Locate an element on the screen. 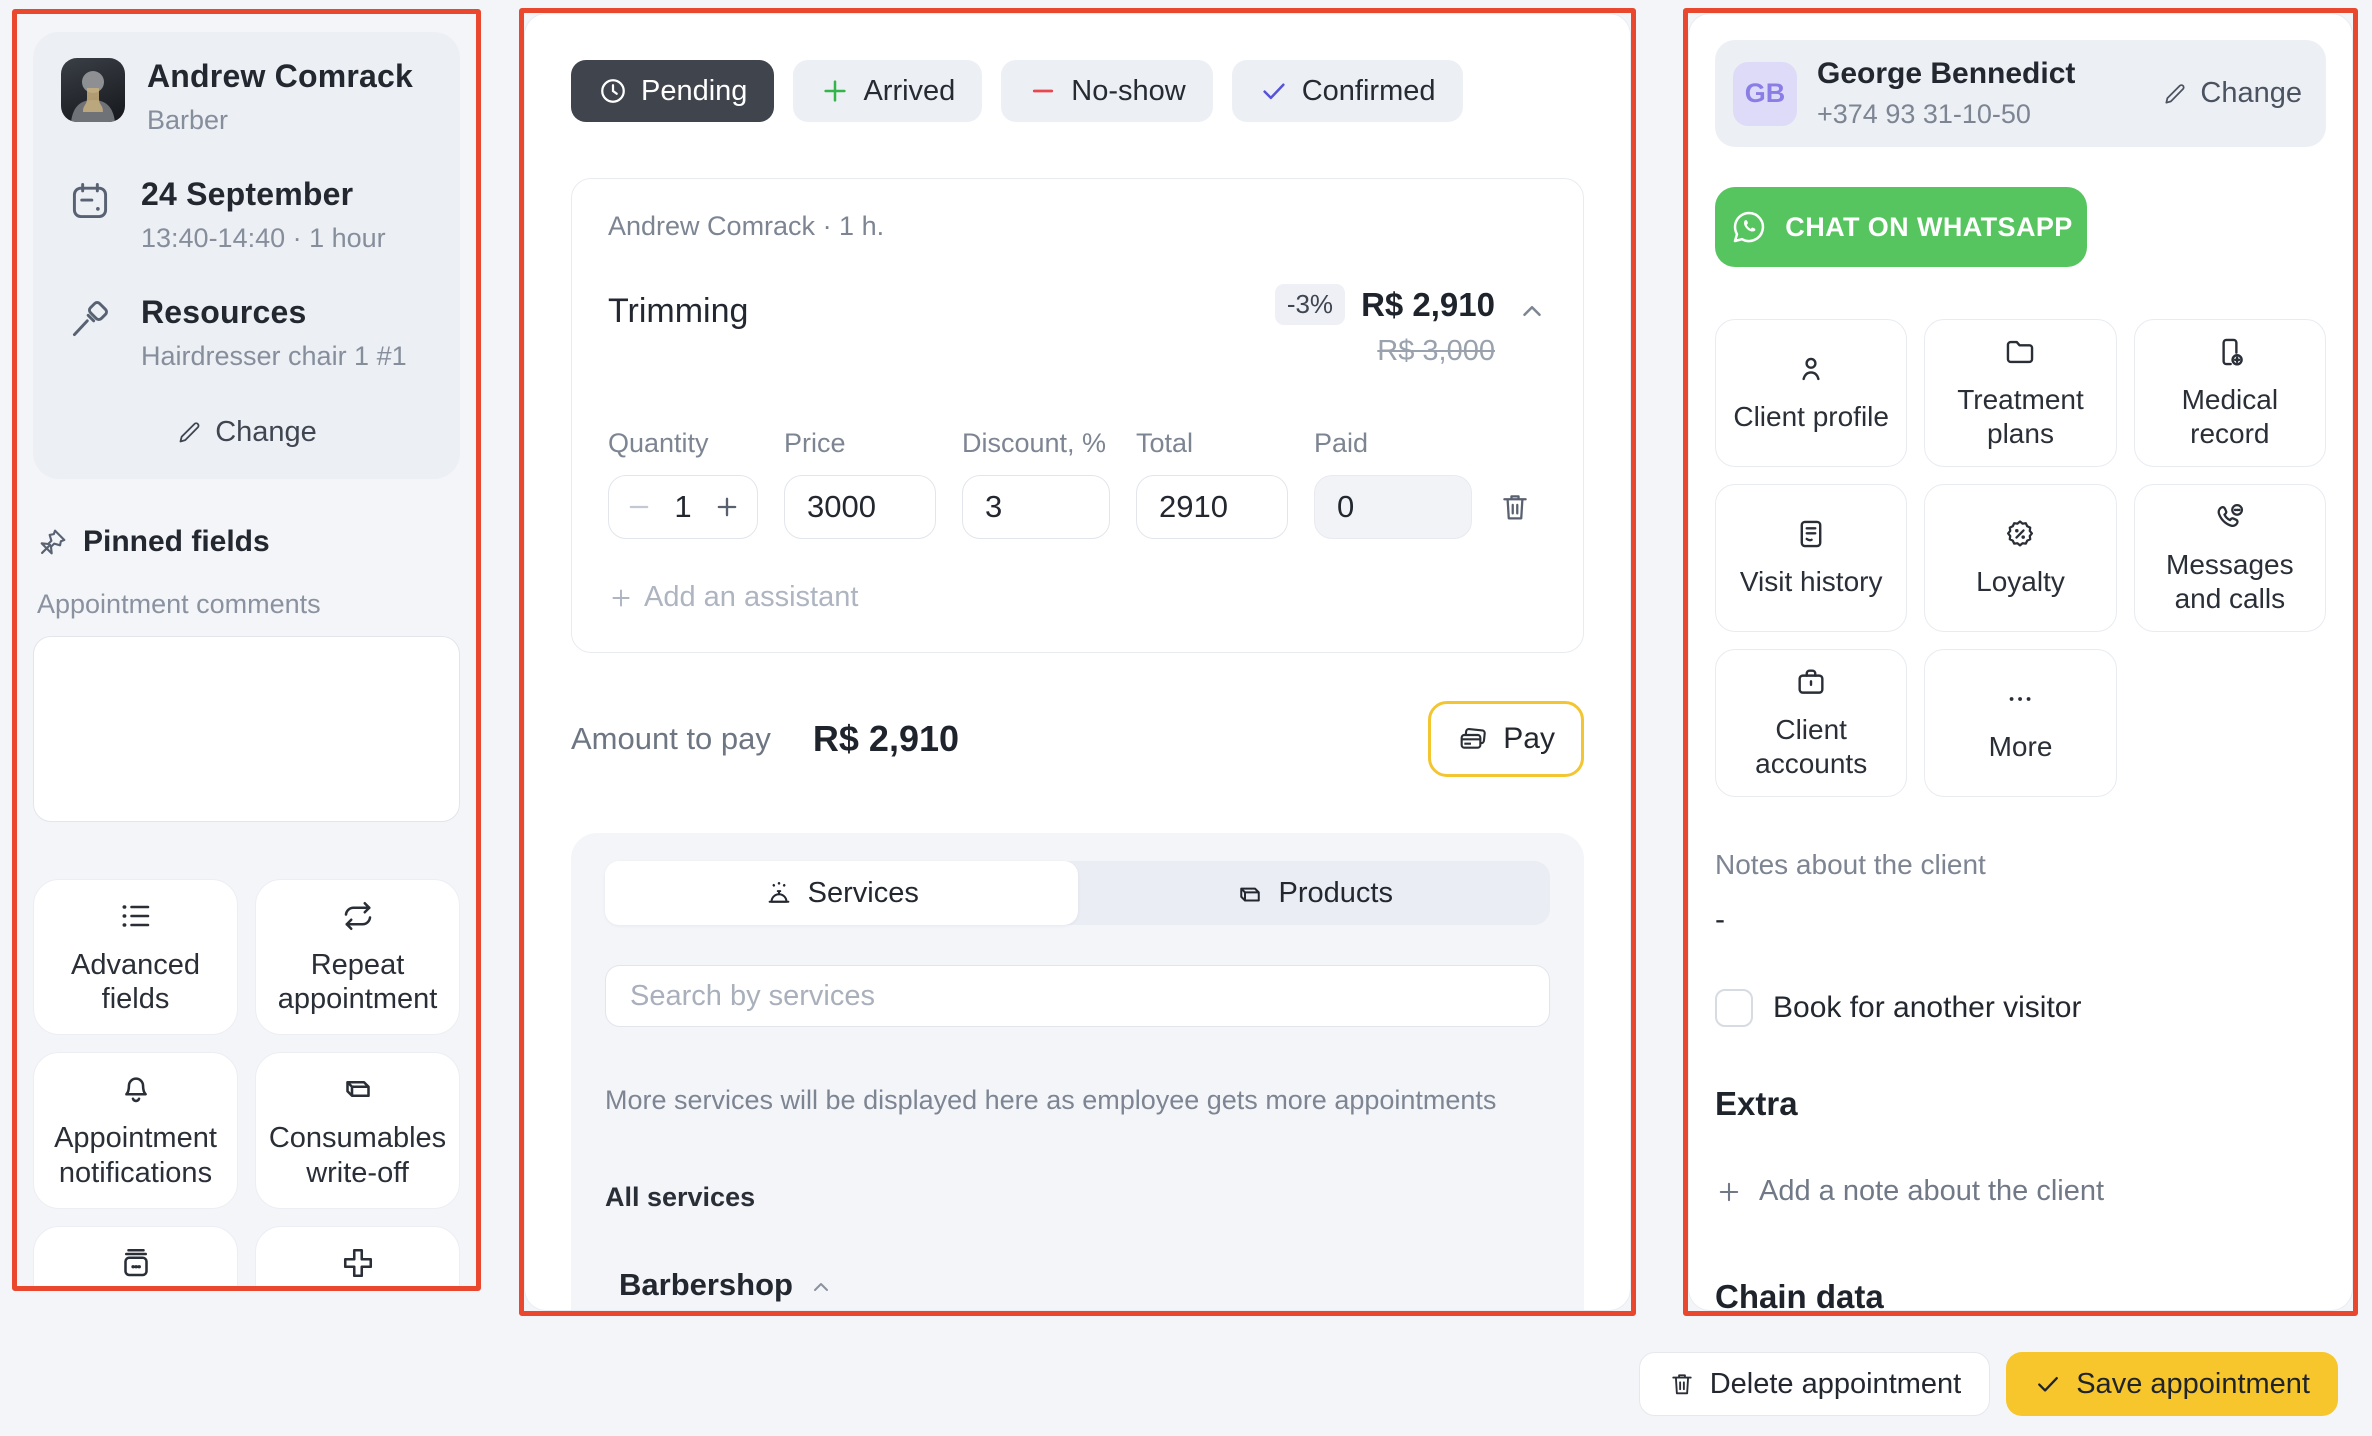 The height and width of the screenshot is (1436, 2372). barber-avatar is located at coordinates (93, 90).